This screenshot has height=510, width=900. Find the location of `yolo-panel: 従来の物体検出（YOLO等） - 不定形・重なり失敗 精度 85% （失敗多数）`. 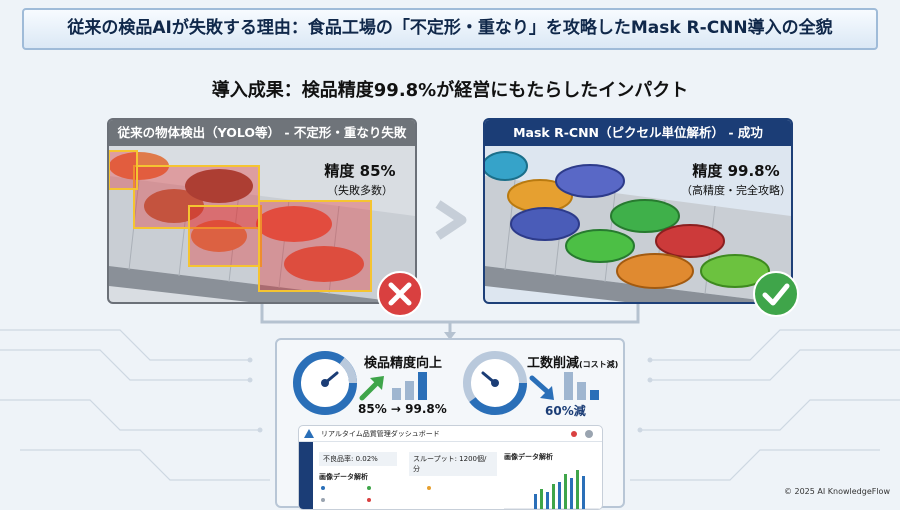

yolo-panel: 従来の物体検出（YOLO等） - 不定形・重なり失敗 精度 85% （失敗多数） is located at coordinates (262, 211).